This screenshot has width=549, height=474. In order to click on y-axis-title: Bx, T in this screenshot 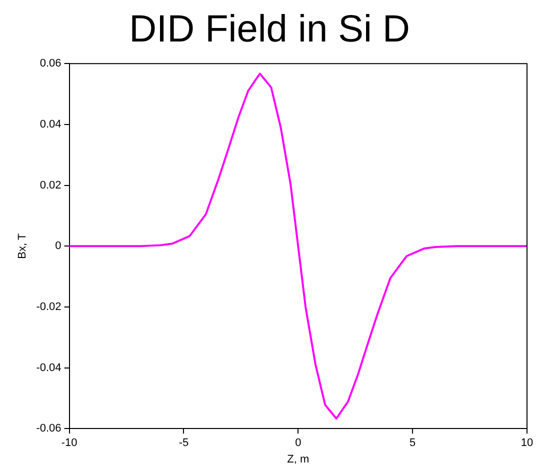, I will do `click(22, 246)`.